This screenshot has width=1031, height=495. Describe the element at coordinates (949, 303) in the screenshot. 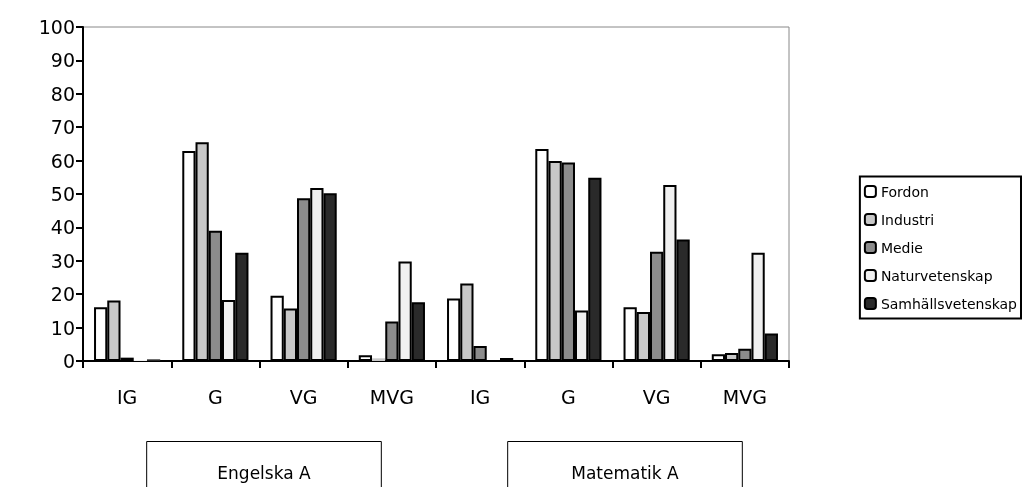

I see `legend-label: Samhällsvetenskap` at that location.